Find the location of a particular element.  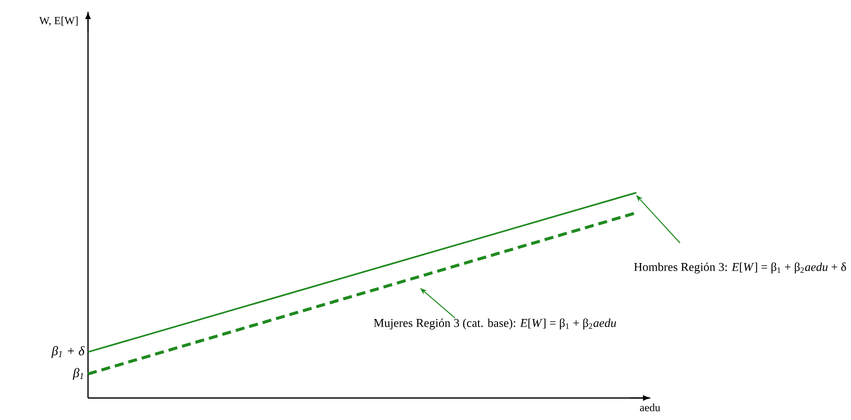

text: W, E[W] is located at coordinates (58, 21).